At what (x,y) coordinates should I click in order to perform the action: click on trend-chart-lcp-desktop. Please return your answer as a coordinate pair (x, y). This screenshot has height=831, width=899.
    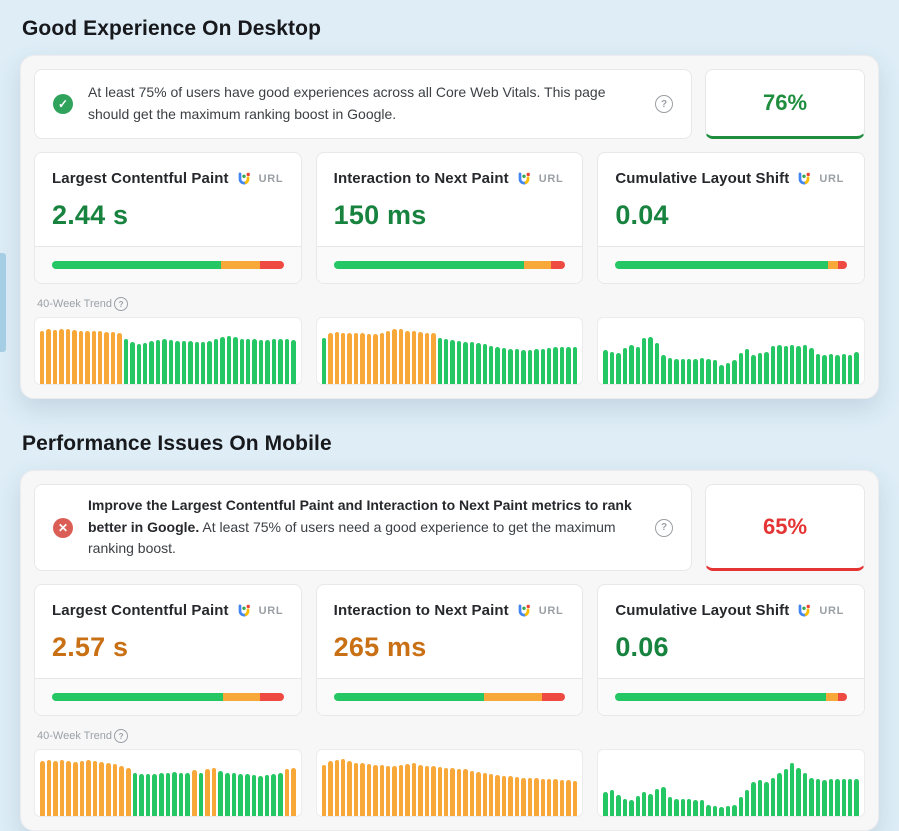
    Looking at the image, I should click on (168, 351).